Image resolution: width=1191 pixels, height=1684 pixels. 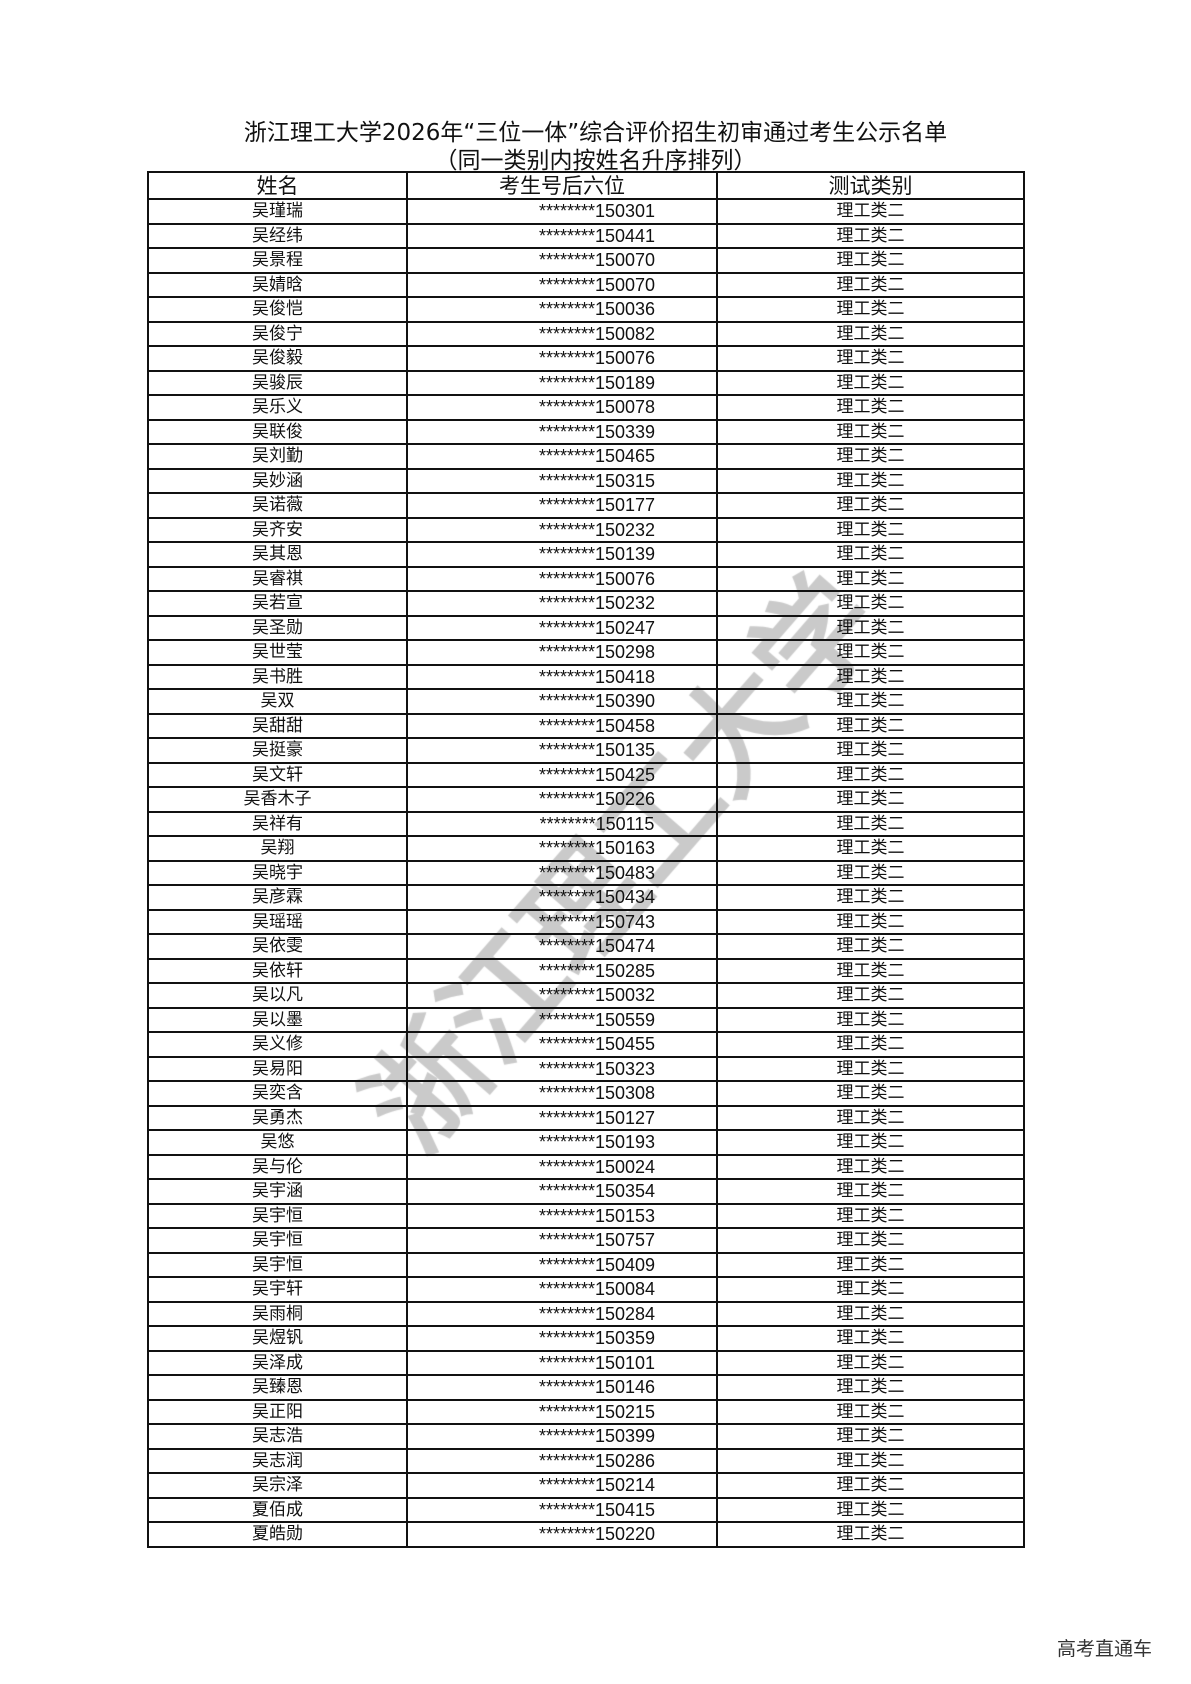 What do you see at coordinates (277, 1019) in the screenshot?
I see `cell-name: 吴以墨` at bounding box center [277, 1019].